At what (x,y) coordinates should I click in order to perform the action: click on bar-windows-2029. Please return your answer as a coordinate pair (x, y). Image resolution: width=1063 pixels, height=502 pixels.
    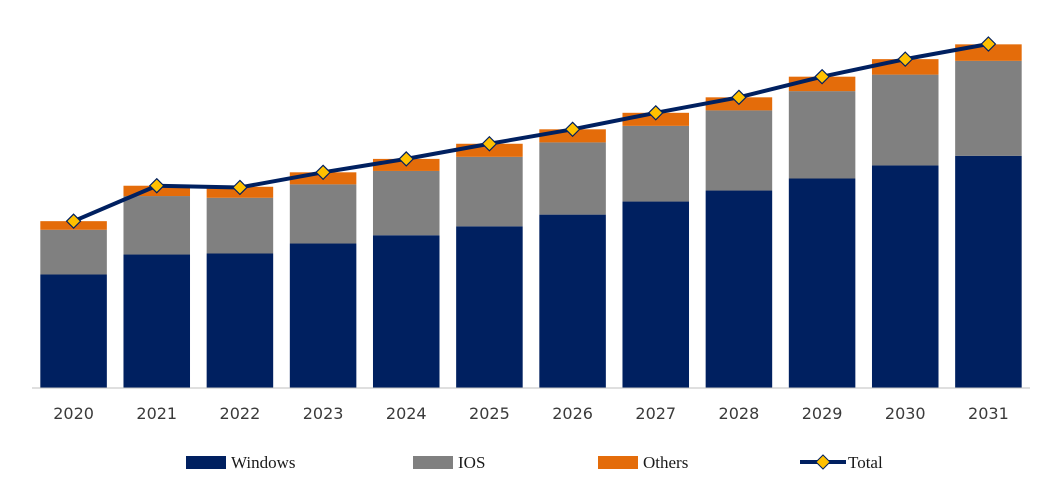
    Looking at the image, I should click on (822, 283).